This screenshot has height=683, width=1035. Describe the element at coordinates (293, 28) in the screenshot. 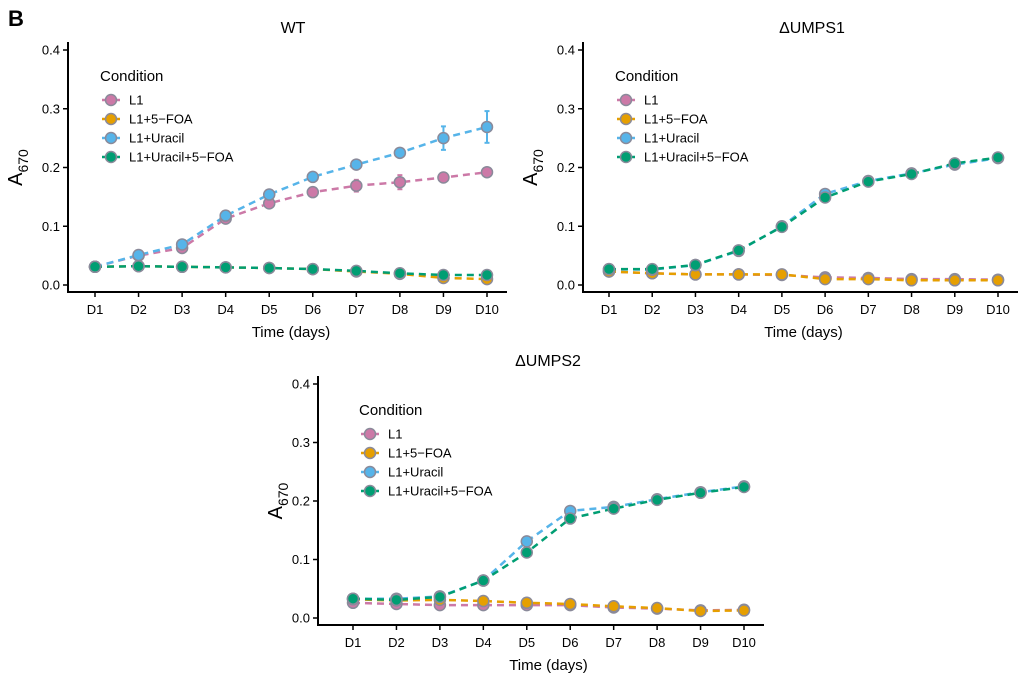

I see `chart-0-title: WT` at that location.